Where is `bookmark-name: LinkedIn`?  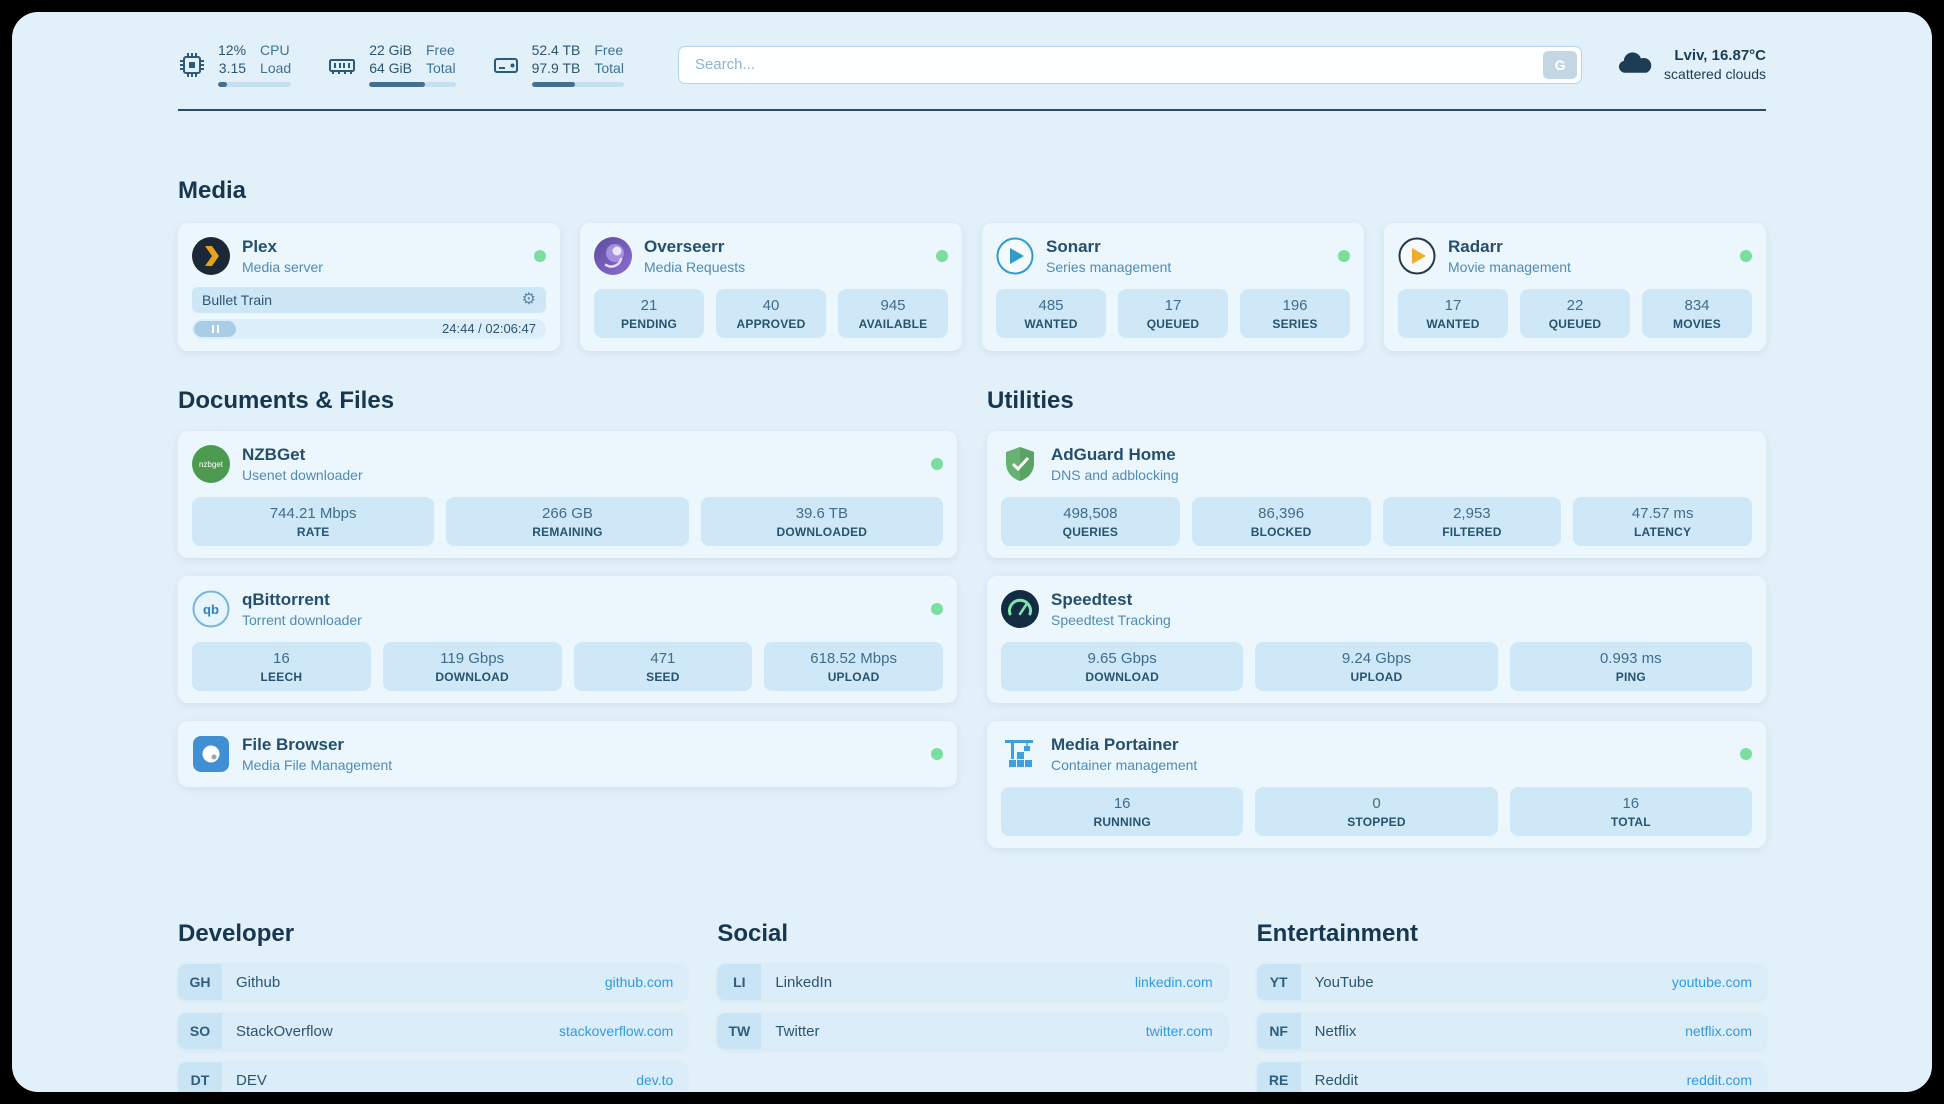 bookmark-name: LinkedIn is located at coordinates (804, 982).